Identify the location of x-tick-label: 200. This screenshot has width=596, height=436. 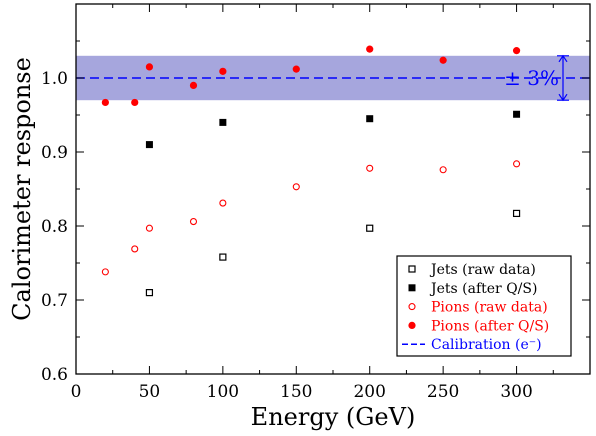
(369, 392).